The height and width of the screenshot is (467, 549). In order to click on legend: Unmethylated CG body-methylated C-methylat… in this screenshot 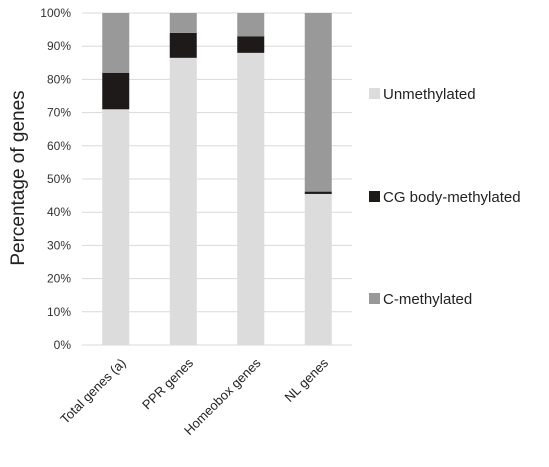, I will do `click(445, 197)`.